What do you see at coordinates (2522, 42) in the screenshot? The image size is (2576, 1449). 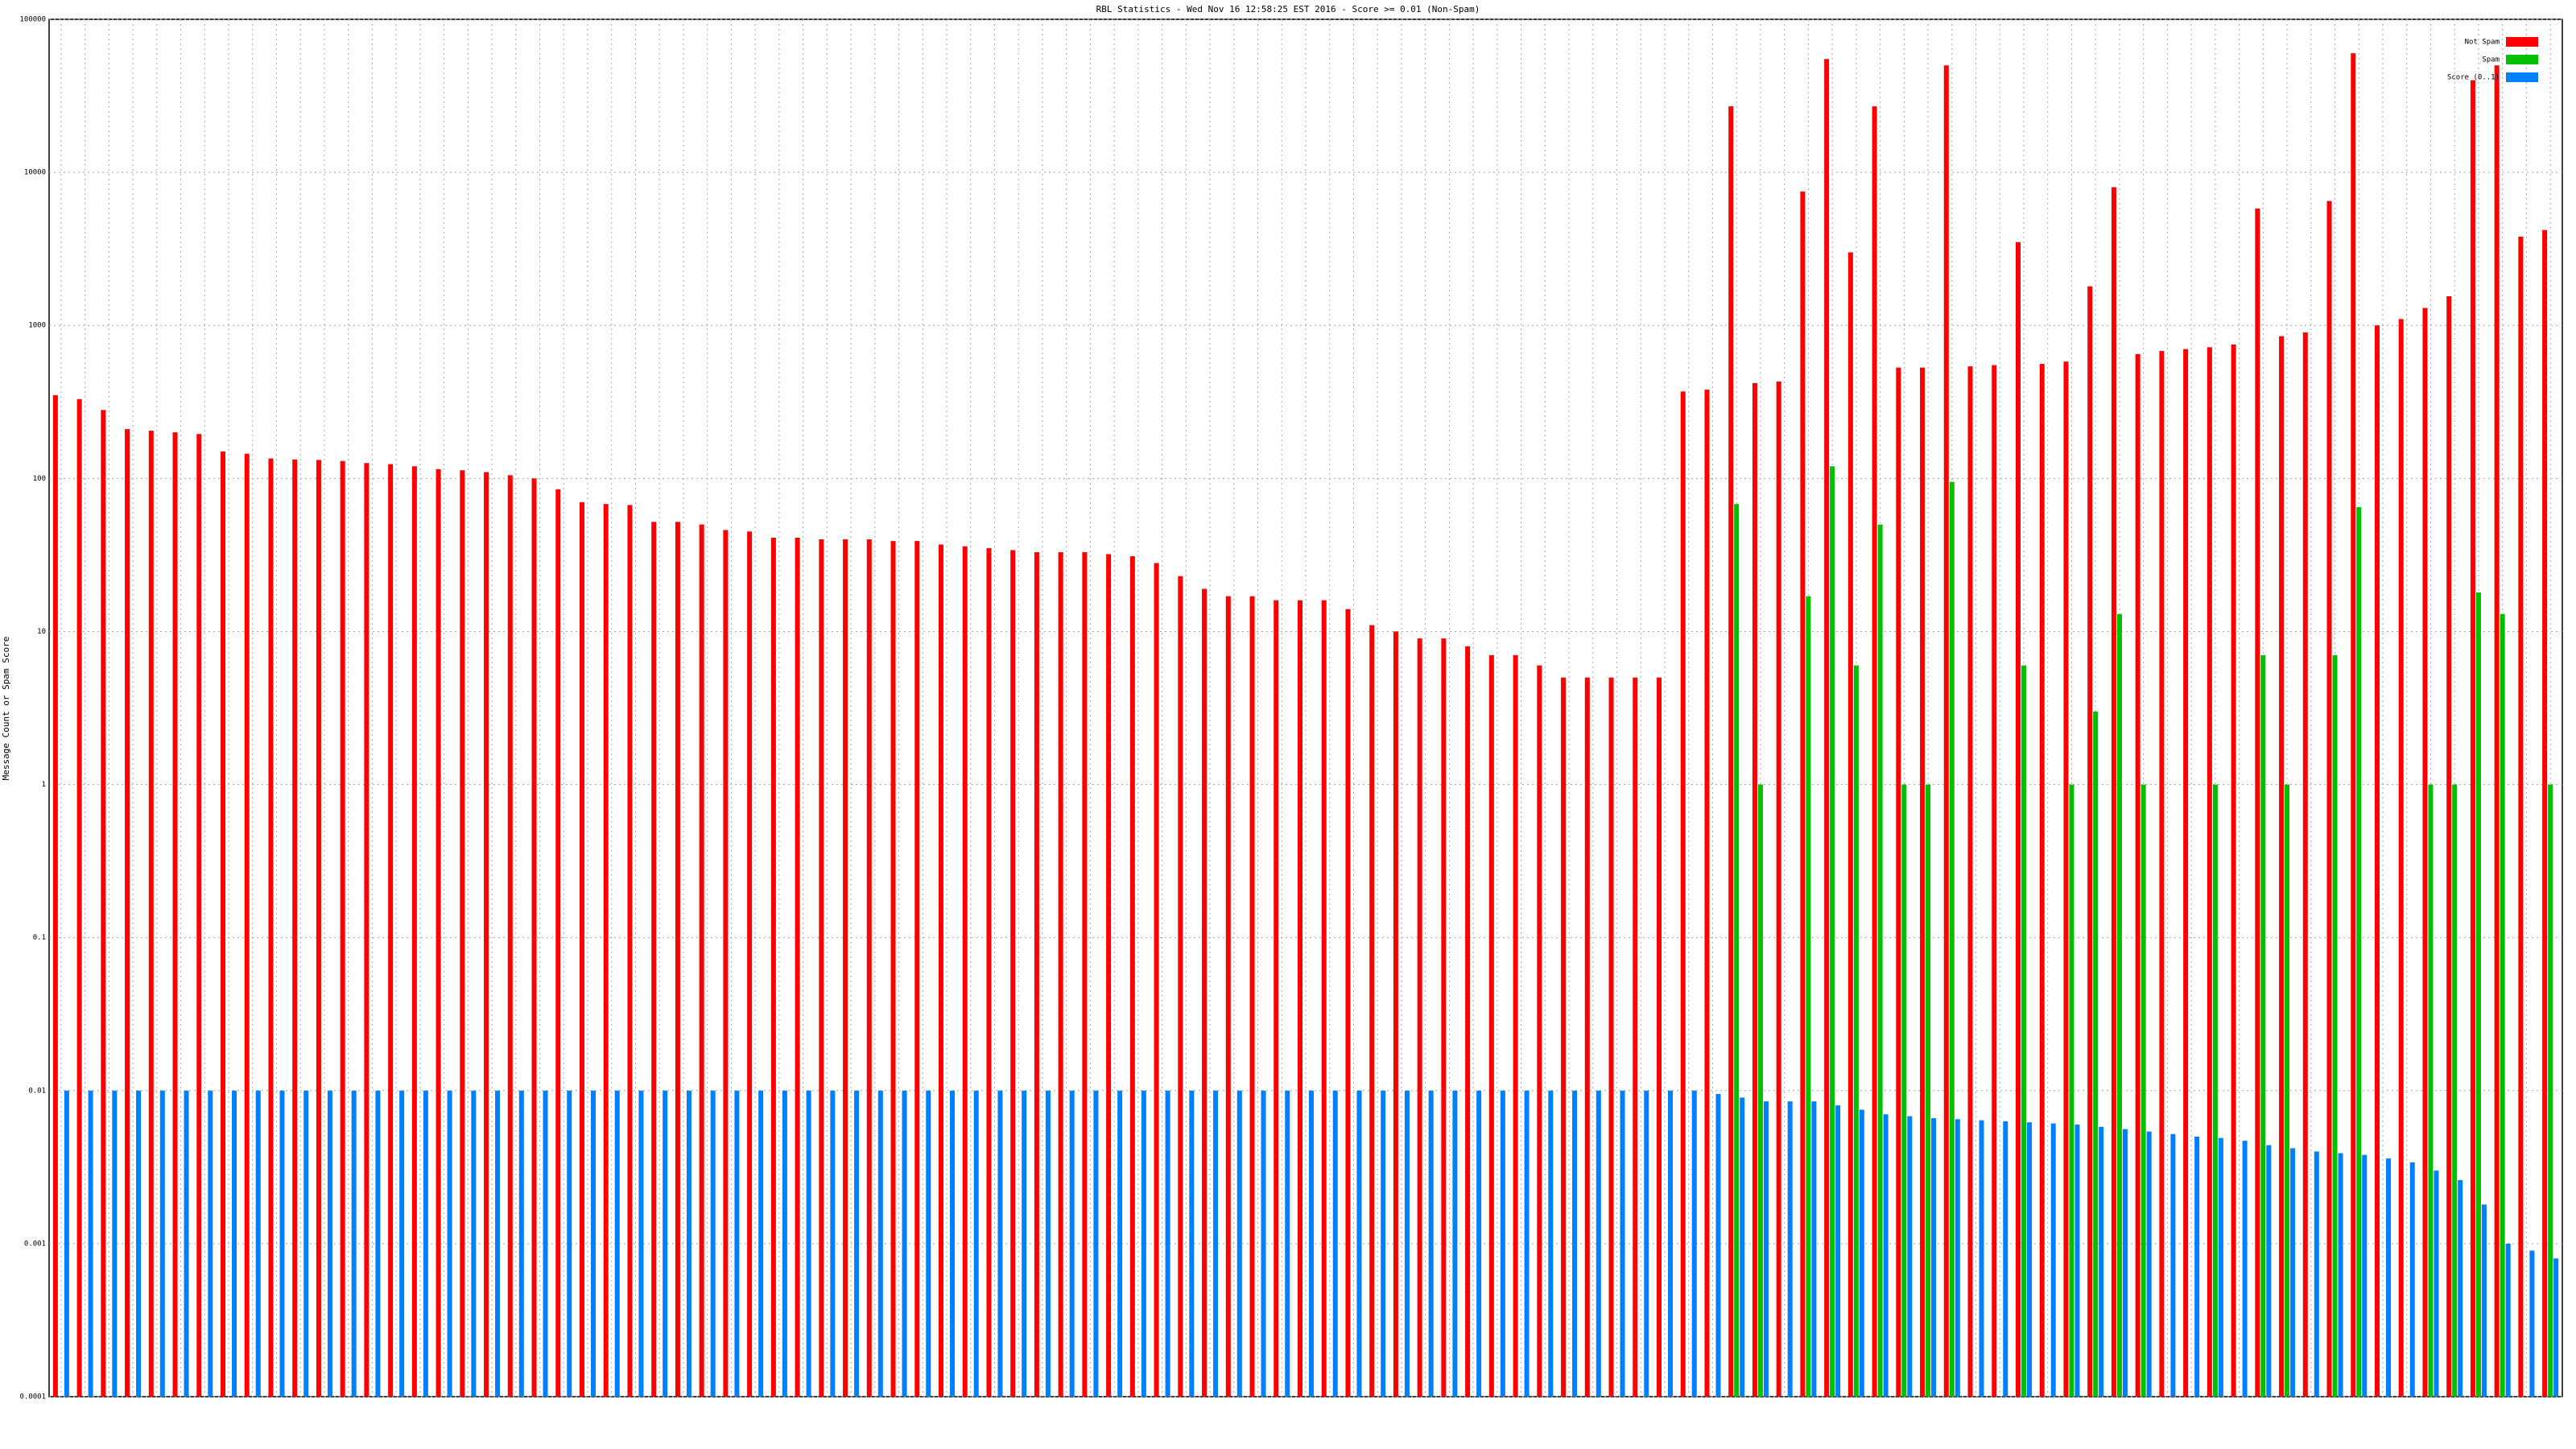 I see `legend-swatch` at bounding box center [2522, 42].